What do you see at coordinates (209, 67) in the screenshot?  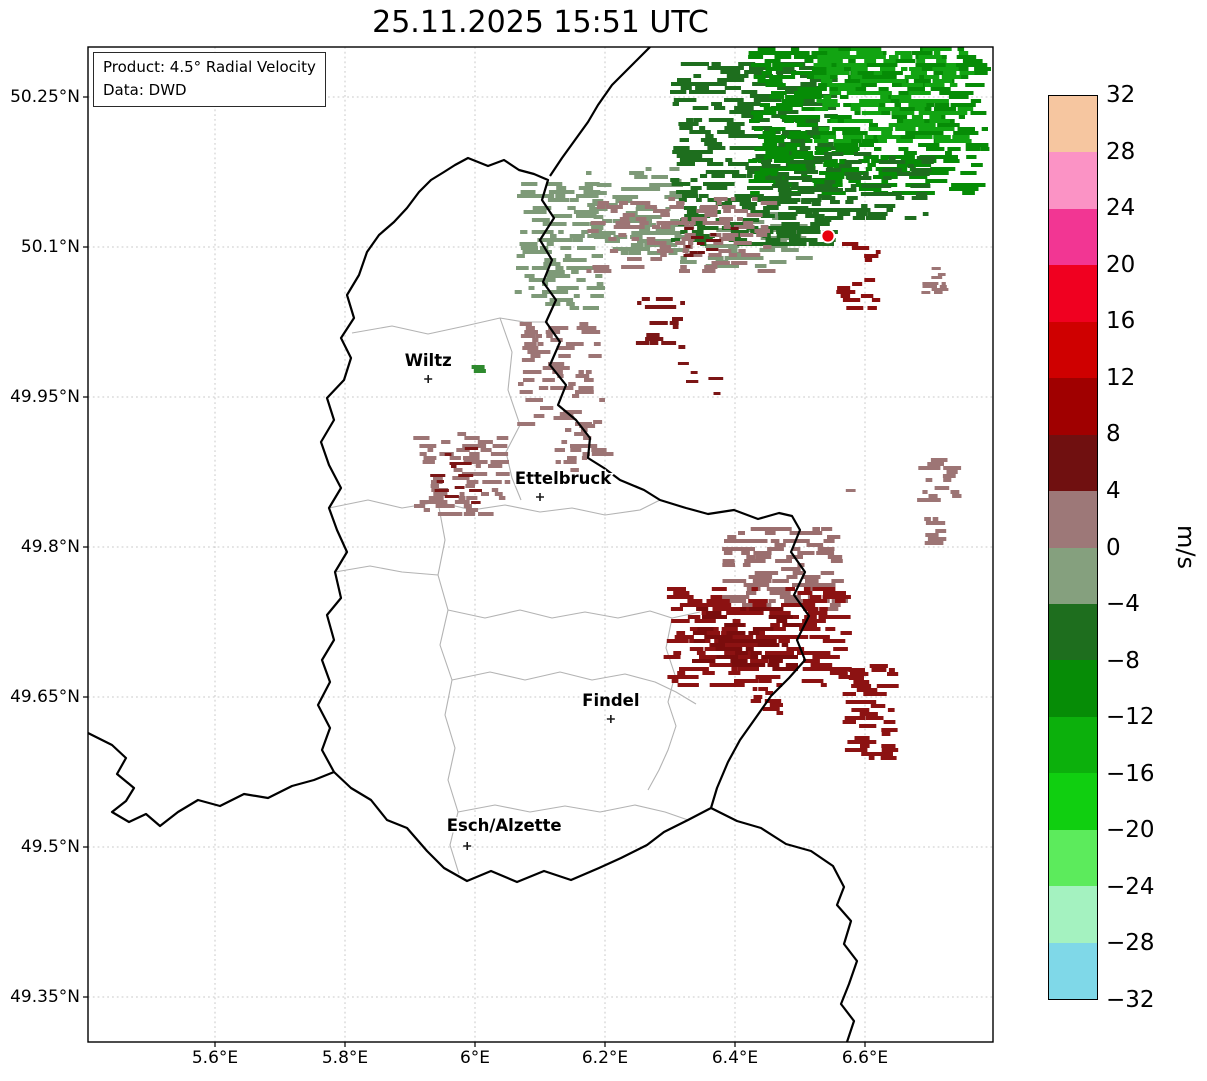 I see `product-label: Product: 4.5° Radial Velocity` at bounding box center [209, 67].